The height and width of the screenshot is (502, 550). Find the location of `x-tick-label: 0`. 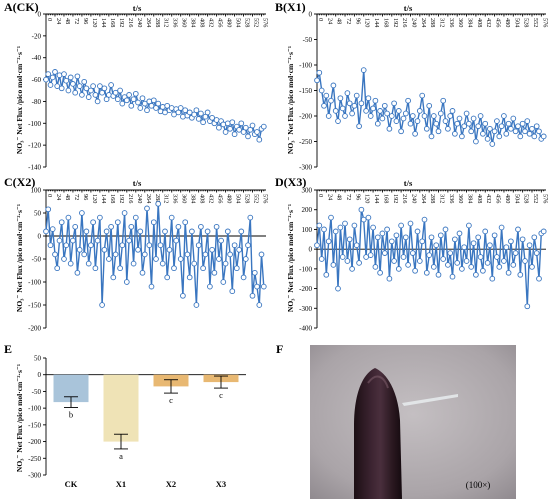

x-tick-label: 0 is located at coordinates (320, 195).